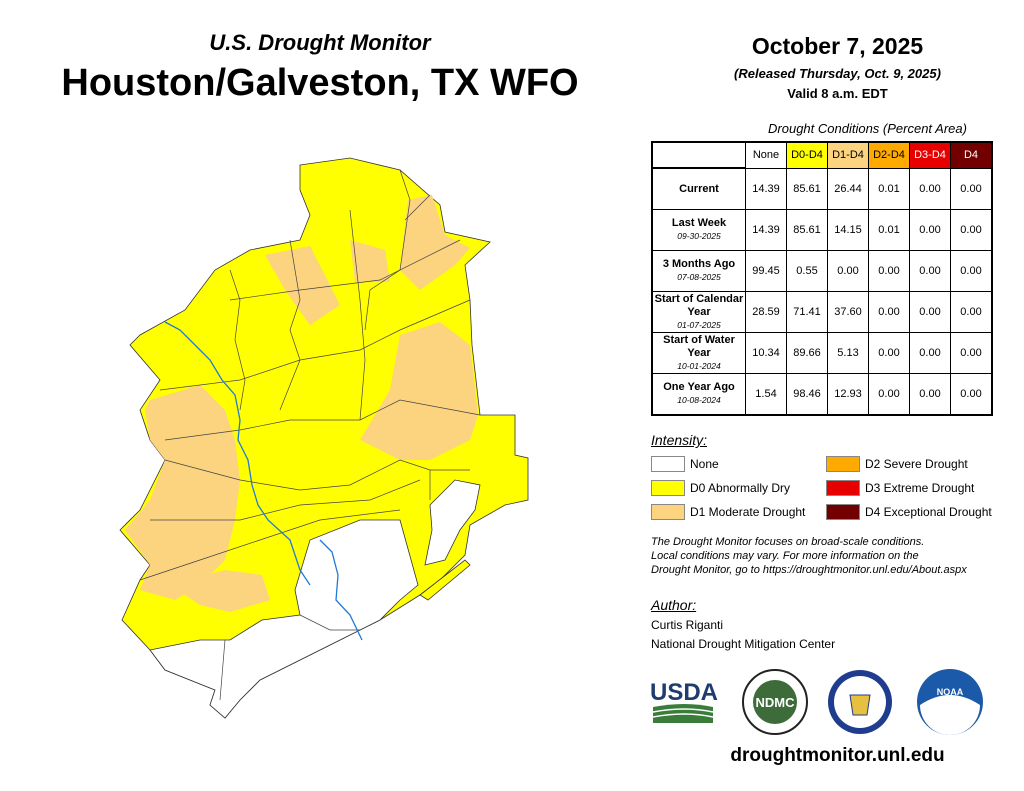 The image size is (1024, 791). I want to click on table-cell: 89.66, so click(807, 353).